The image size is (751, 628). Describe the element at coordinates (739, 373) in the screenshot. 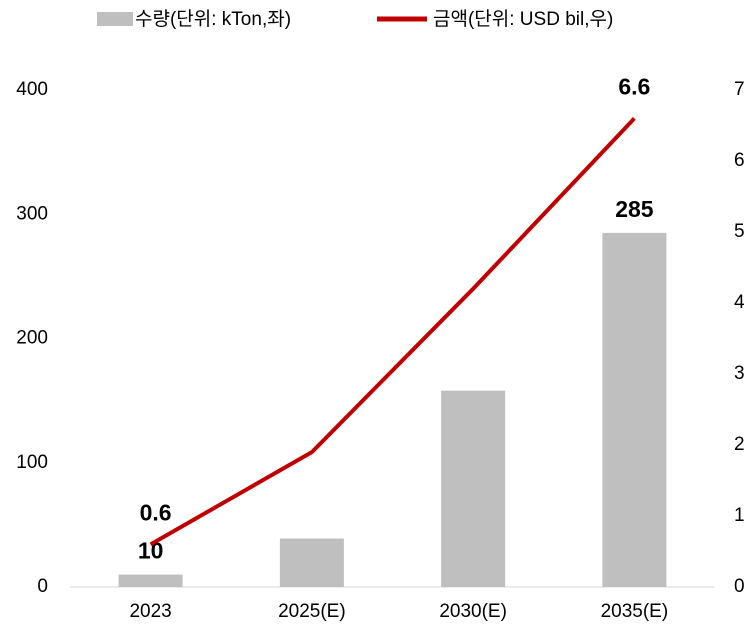

I see `y2-tick-label: 3` at that location.